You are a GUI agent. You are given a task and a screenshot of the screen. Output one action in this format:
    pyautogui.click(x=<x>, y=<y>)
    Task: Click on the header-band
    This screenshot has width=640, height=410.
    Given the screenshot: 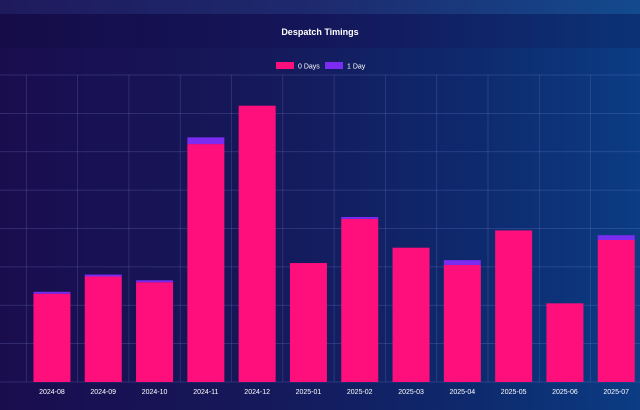 What is the action you would take?
    pyautogui.click(x=320, y=31)
    